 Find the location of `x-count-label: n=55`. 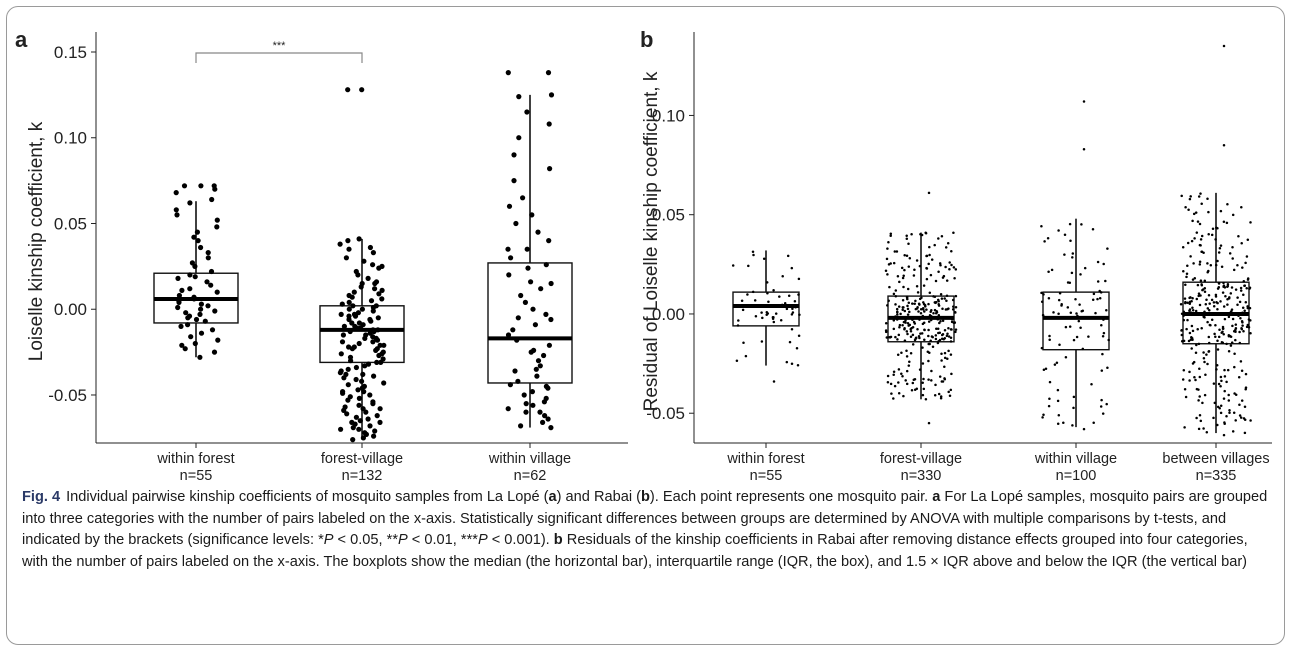

x-count-label: n=55 is located at coordinates (196, 476).